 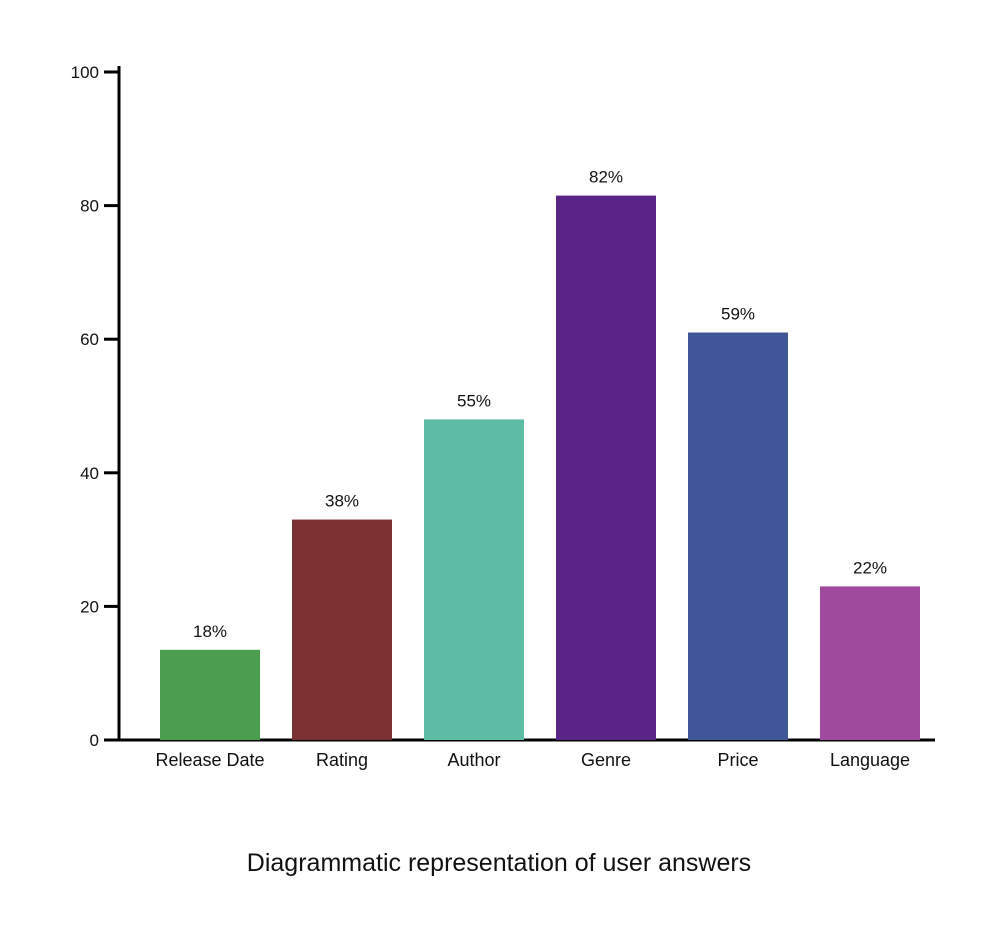 I want to click on x-tick-label: Author, so click(x=473, y=760).